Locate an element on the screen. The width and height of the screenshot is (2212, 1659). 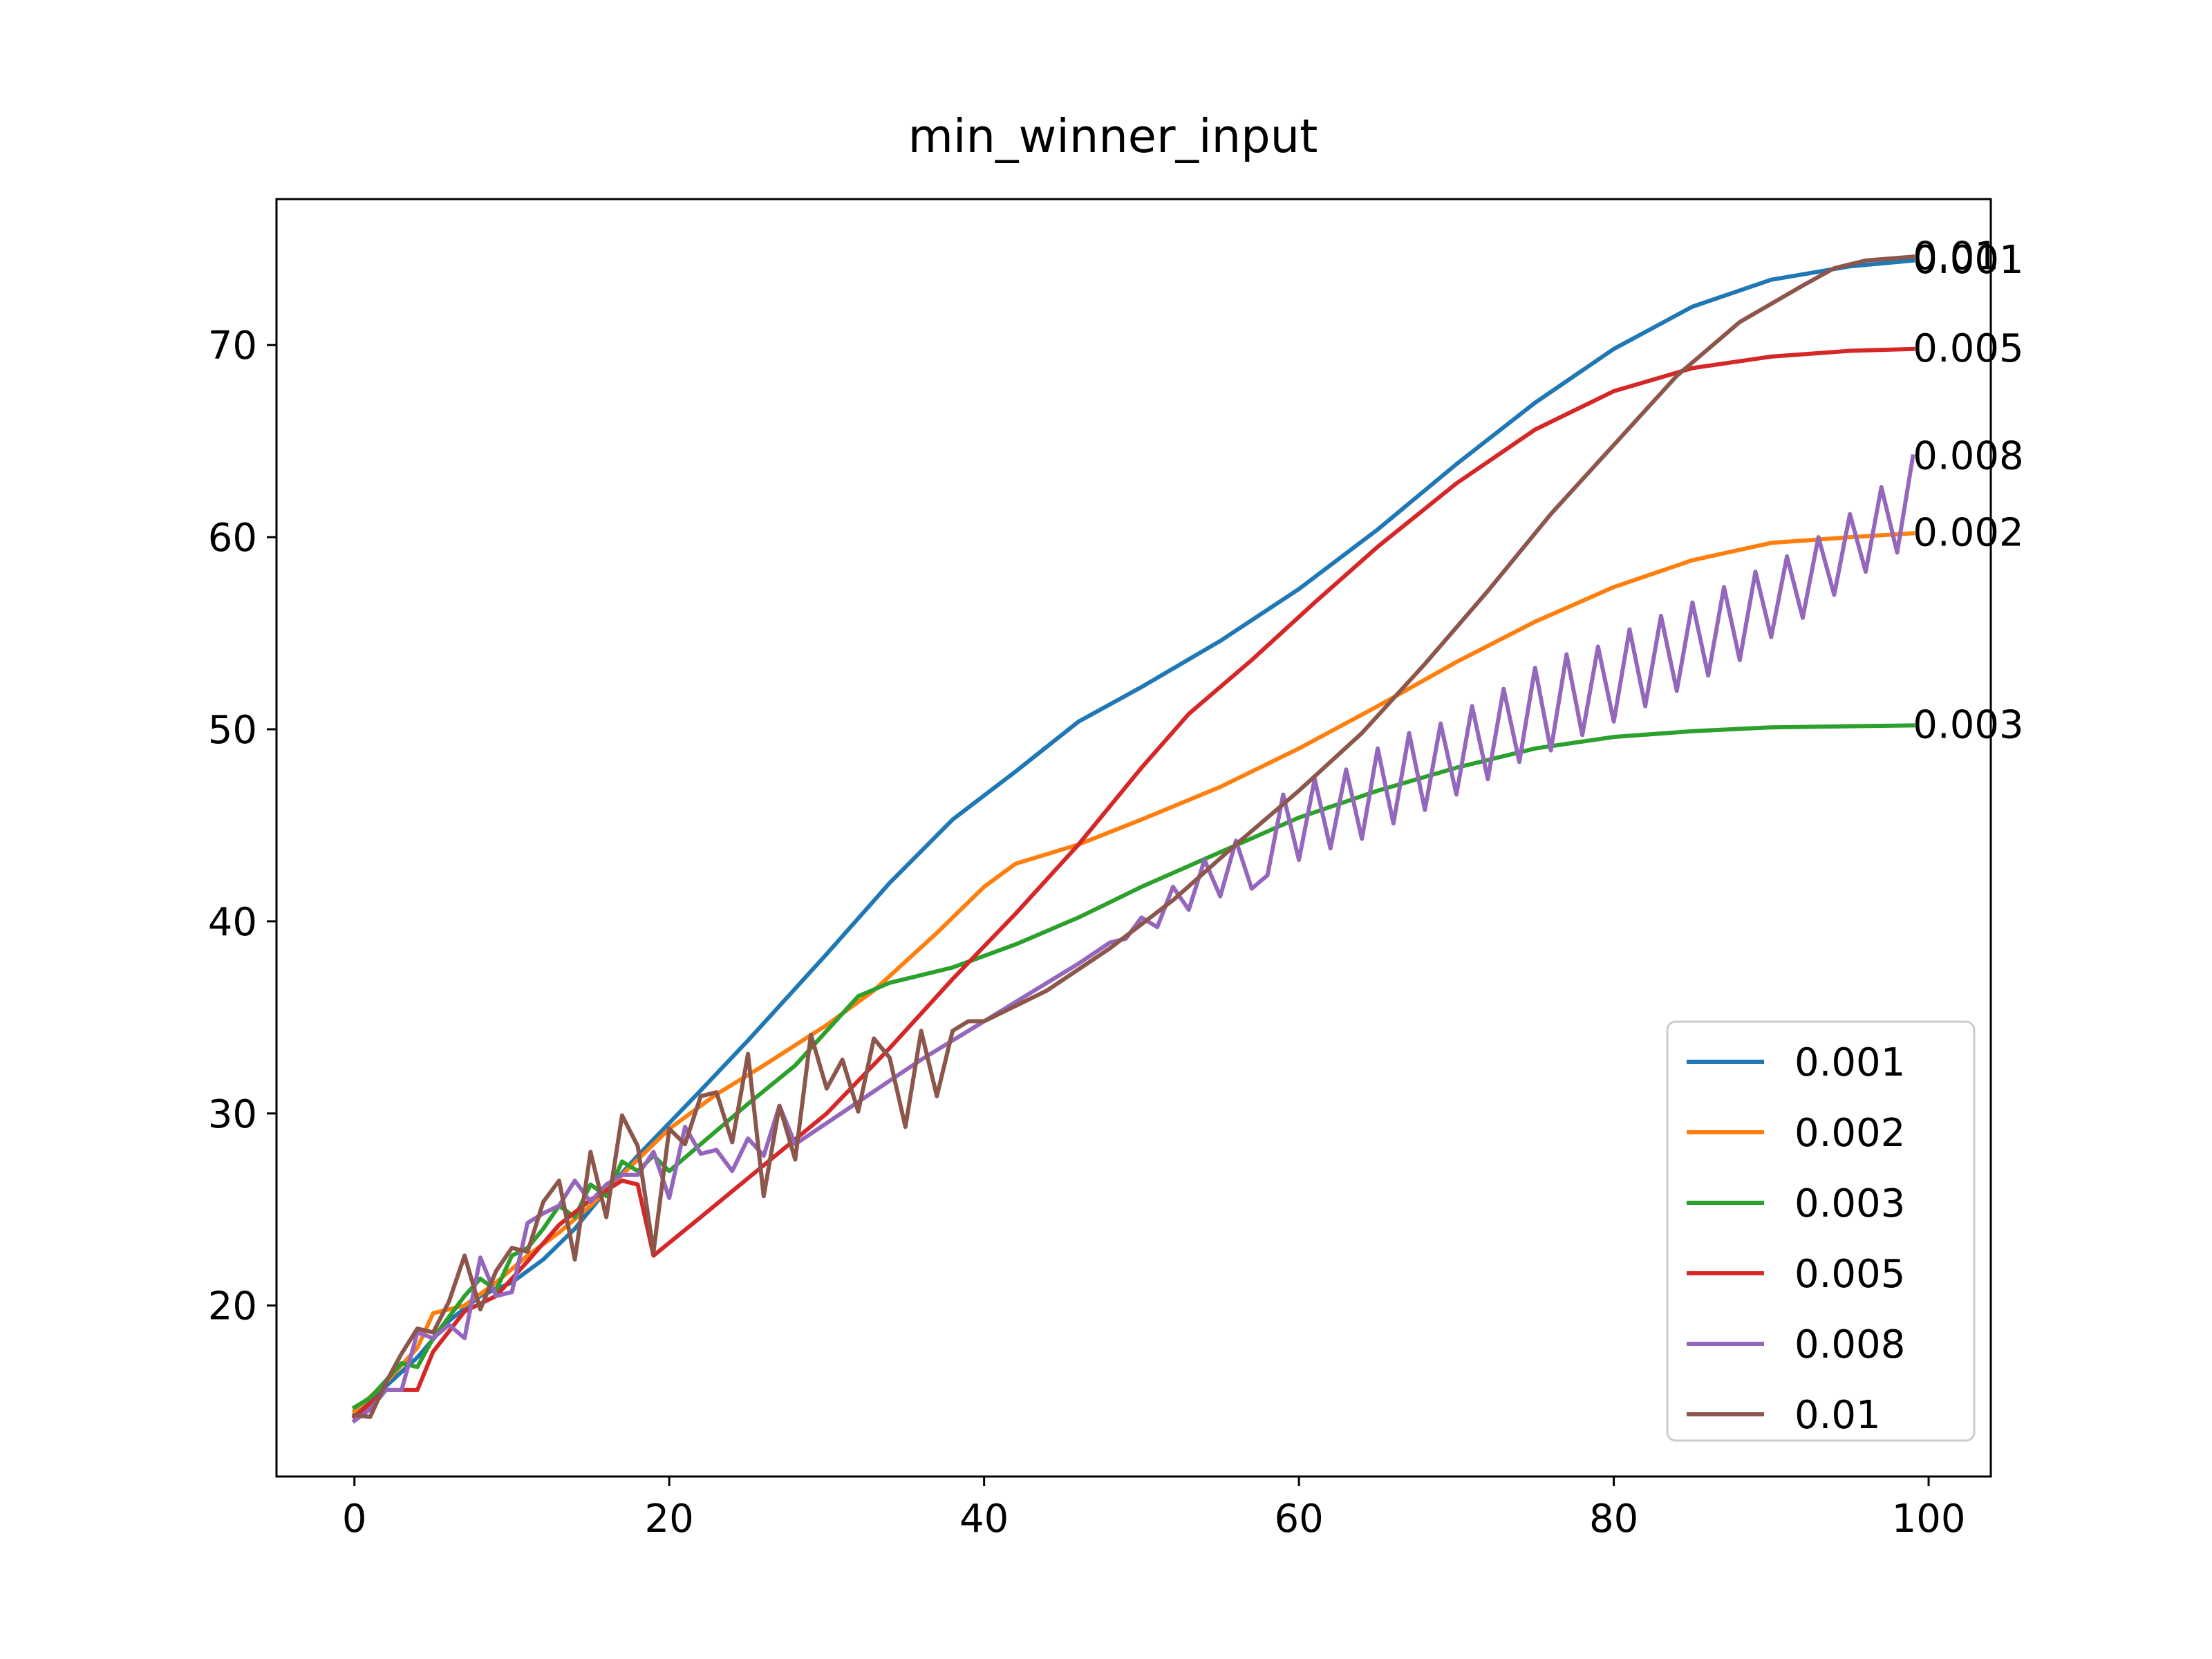
legend-entry-5: 0.01 is located at coordinates (1837, 1415).